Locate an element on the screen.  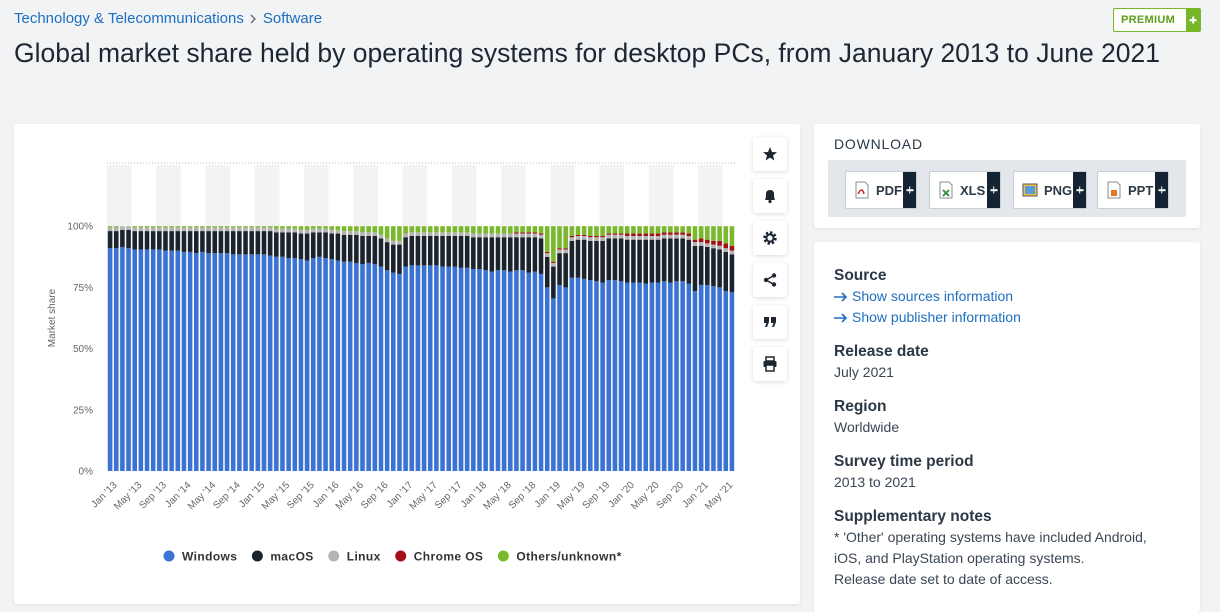
detail-link: Show publisher information is located at coordinates (1009, 317).